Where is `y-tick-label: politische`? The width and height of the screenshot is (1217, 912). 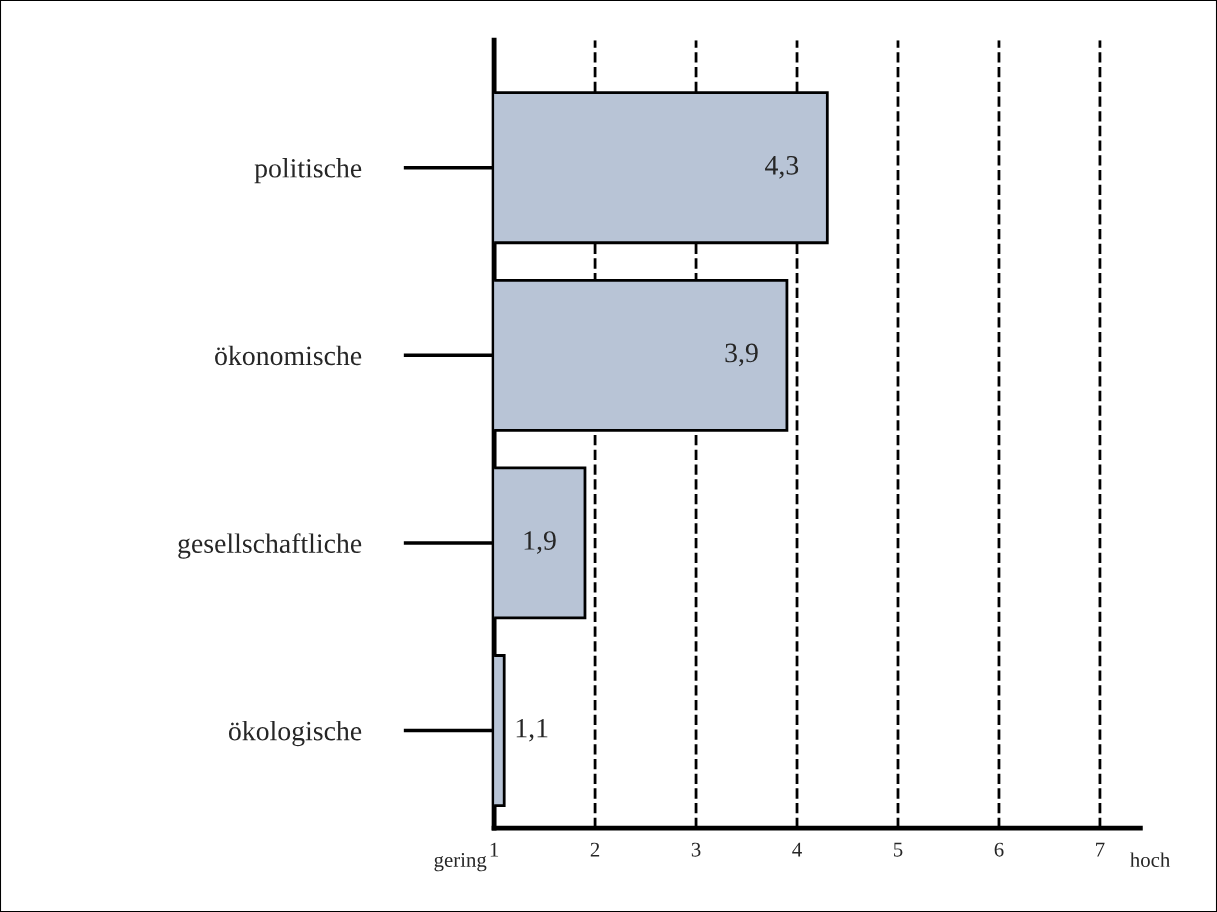 y-tick-label: politische is located at coordinates (308, 171).